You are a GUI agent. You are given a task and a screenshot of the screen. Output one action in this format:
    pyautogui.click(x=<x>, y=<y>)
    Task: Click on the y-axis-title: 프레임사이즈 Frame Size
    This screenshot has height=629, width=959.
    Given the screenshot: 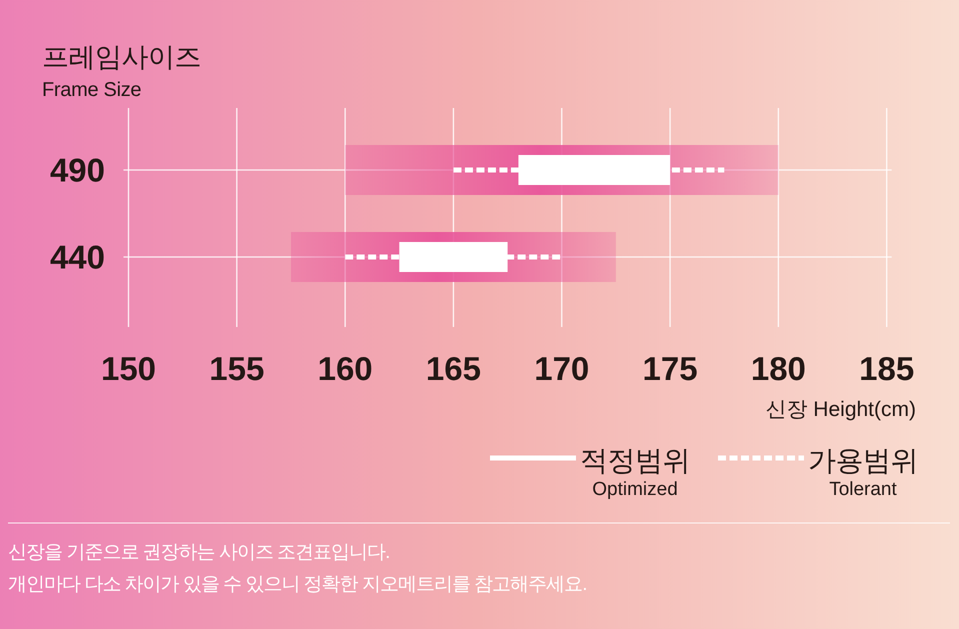 What is the action you would take?
    pyautogui.click(x=121, y=71)
    